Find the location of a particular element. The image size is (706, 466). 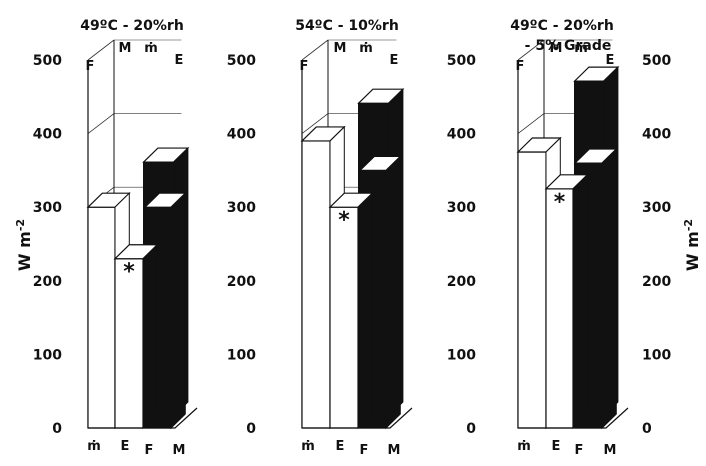

y-tick-label-right: 200 is located at coordinates (656, 282).